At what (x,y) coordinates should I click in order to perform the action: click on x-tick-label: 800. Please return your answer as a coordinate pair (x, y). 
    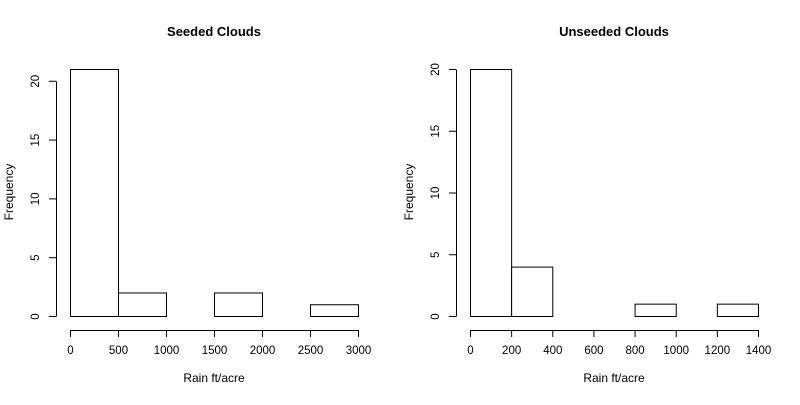
    Looking at the image, I should click on (634, 351).